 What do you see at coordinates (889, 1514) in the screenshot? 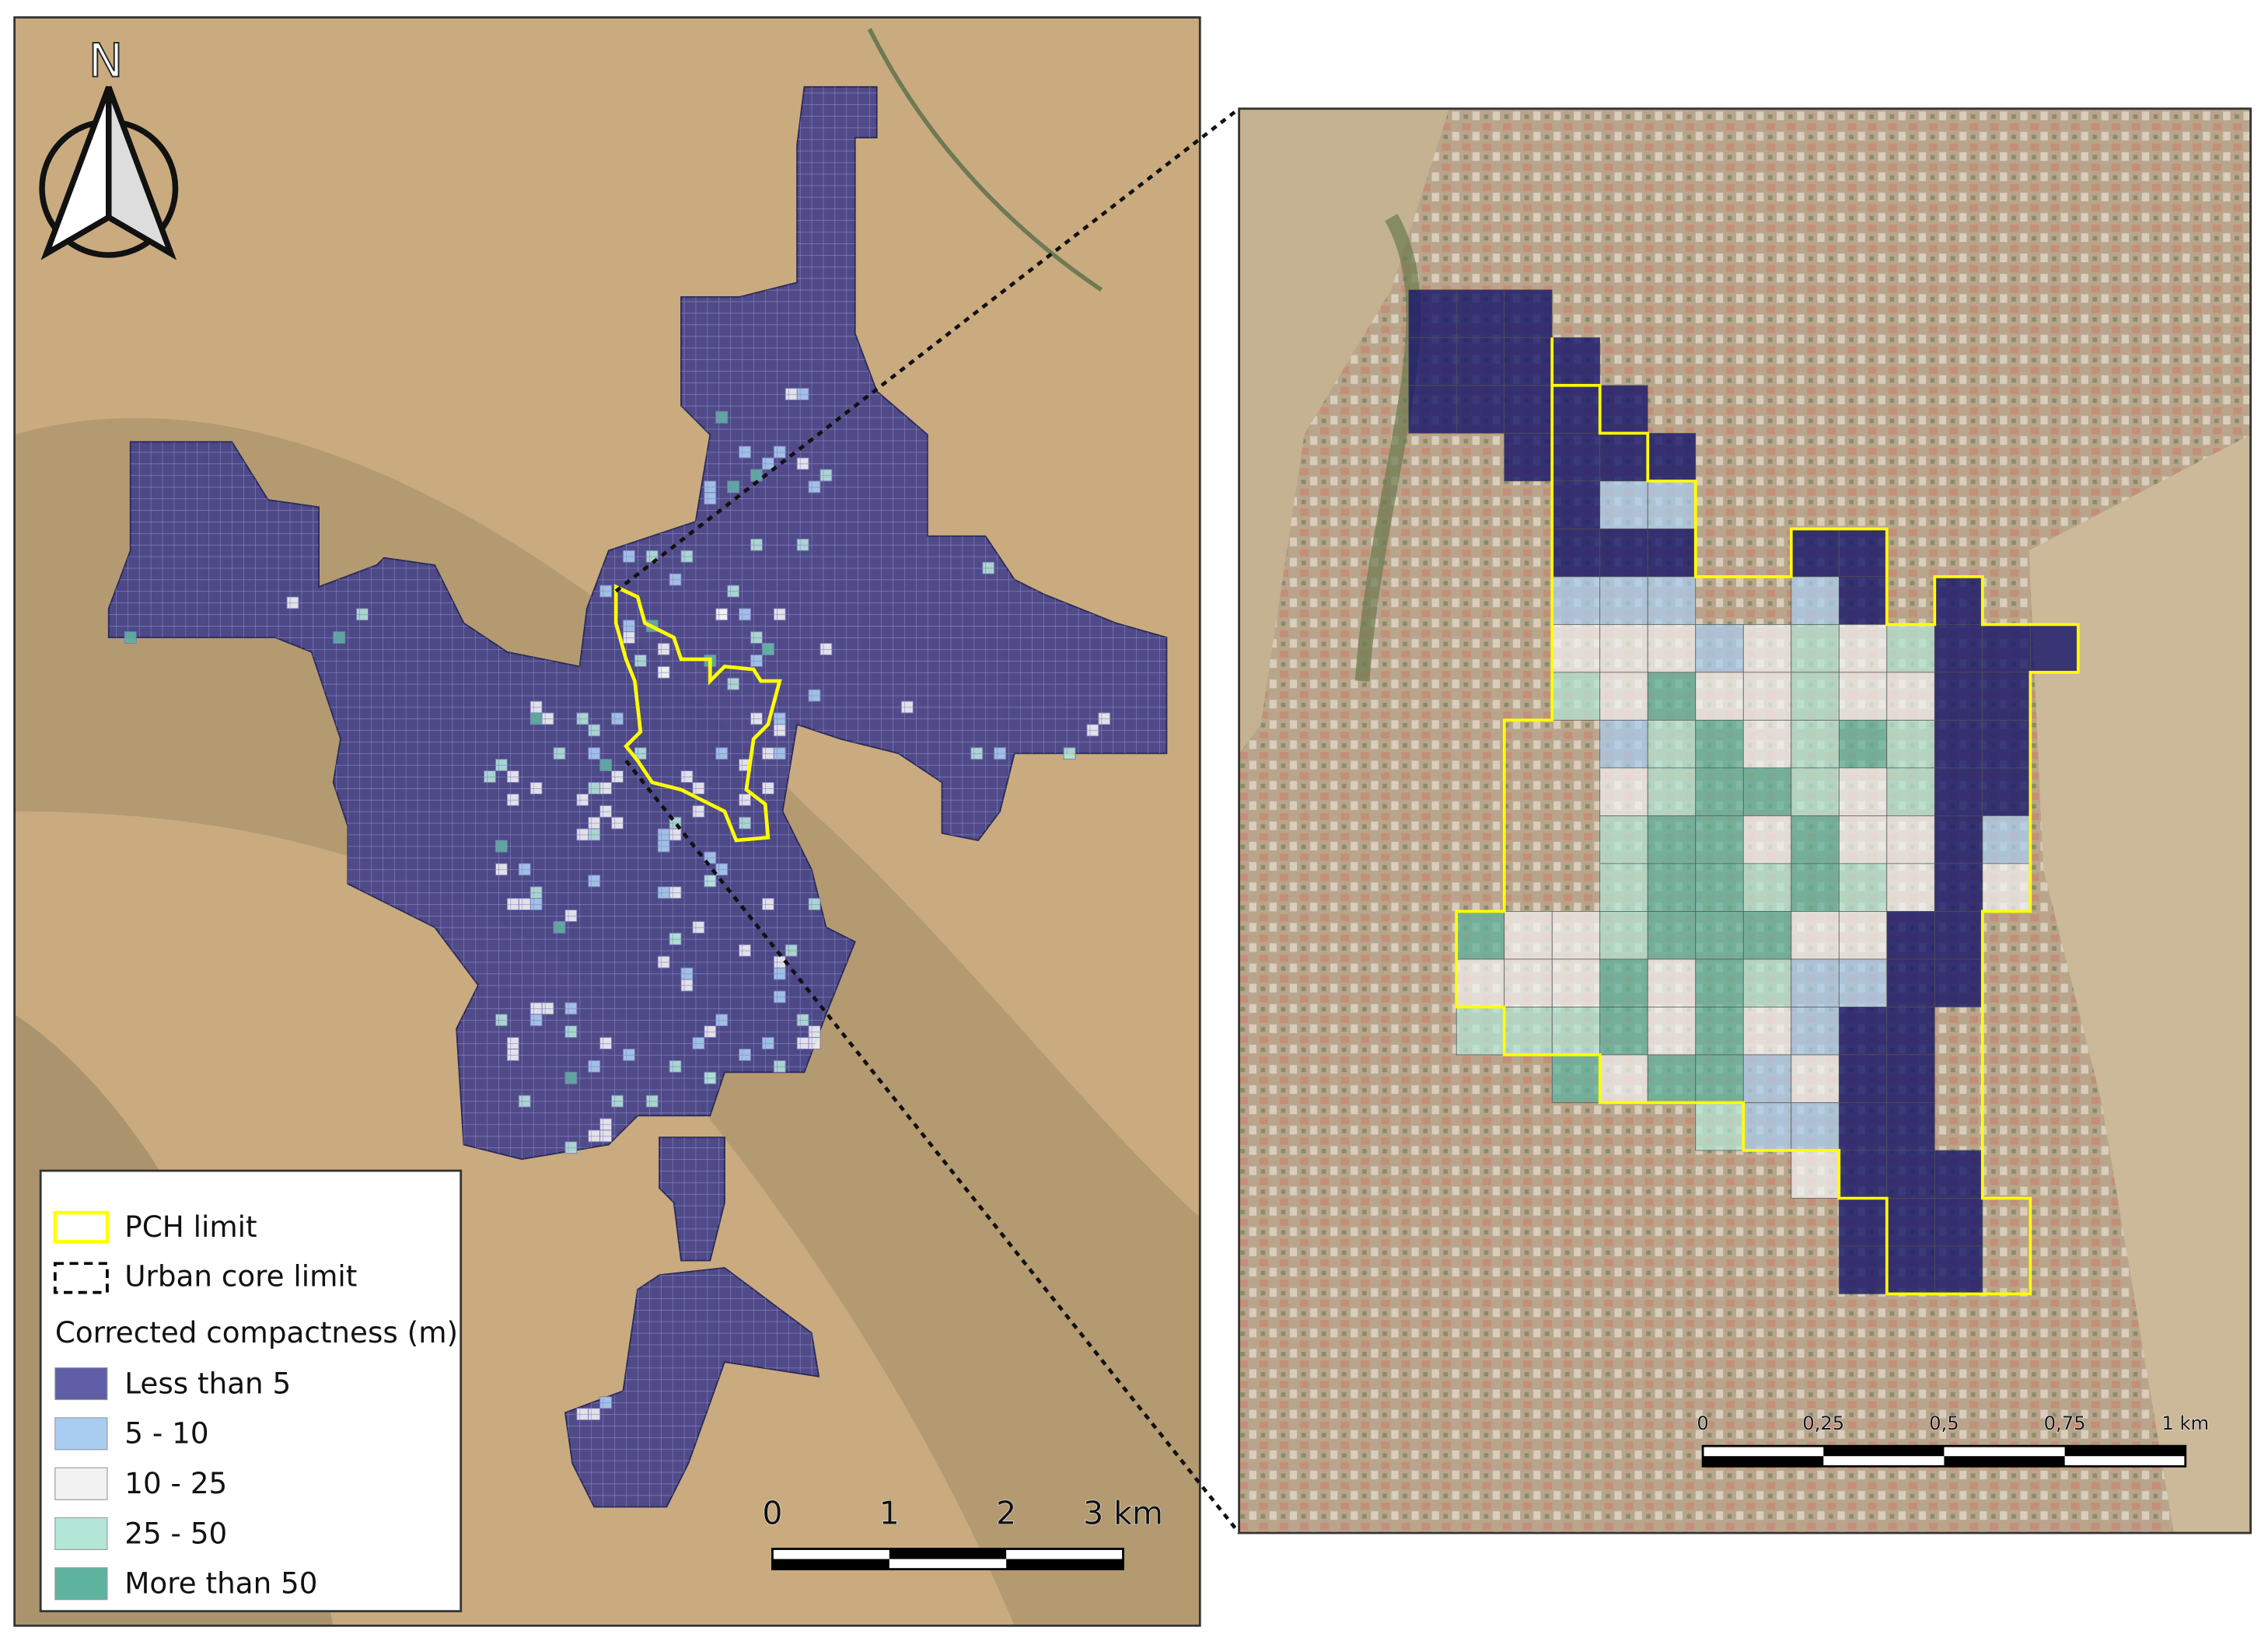
I see `scale-label: 1` at bounding box center [889, 1514].